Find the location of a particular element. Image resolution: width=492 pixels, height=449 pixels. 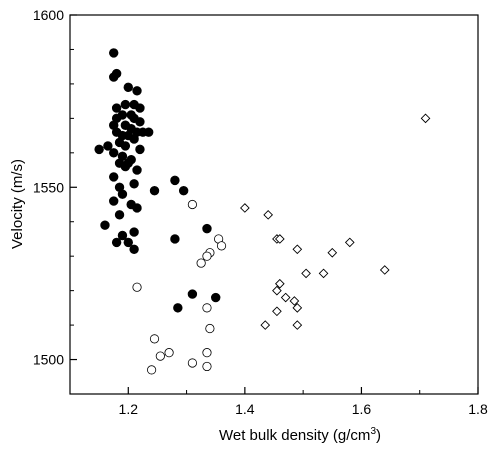

x-axis-title-end: ) is located at coordinates (378, 435).